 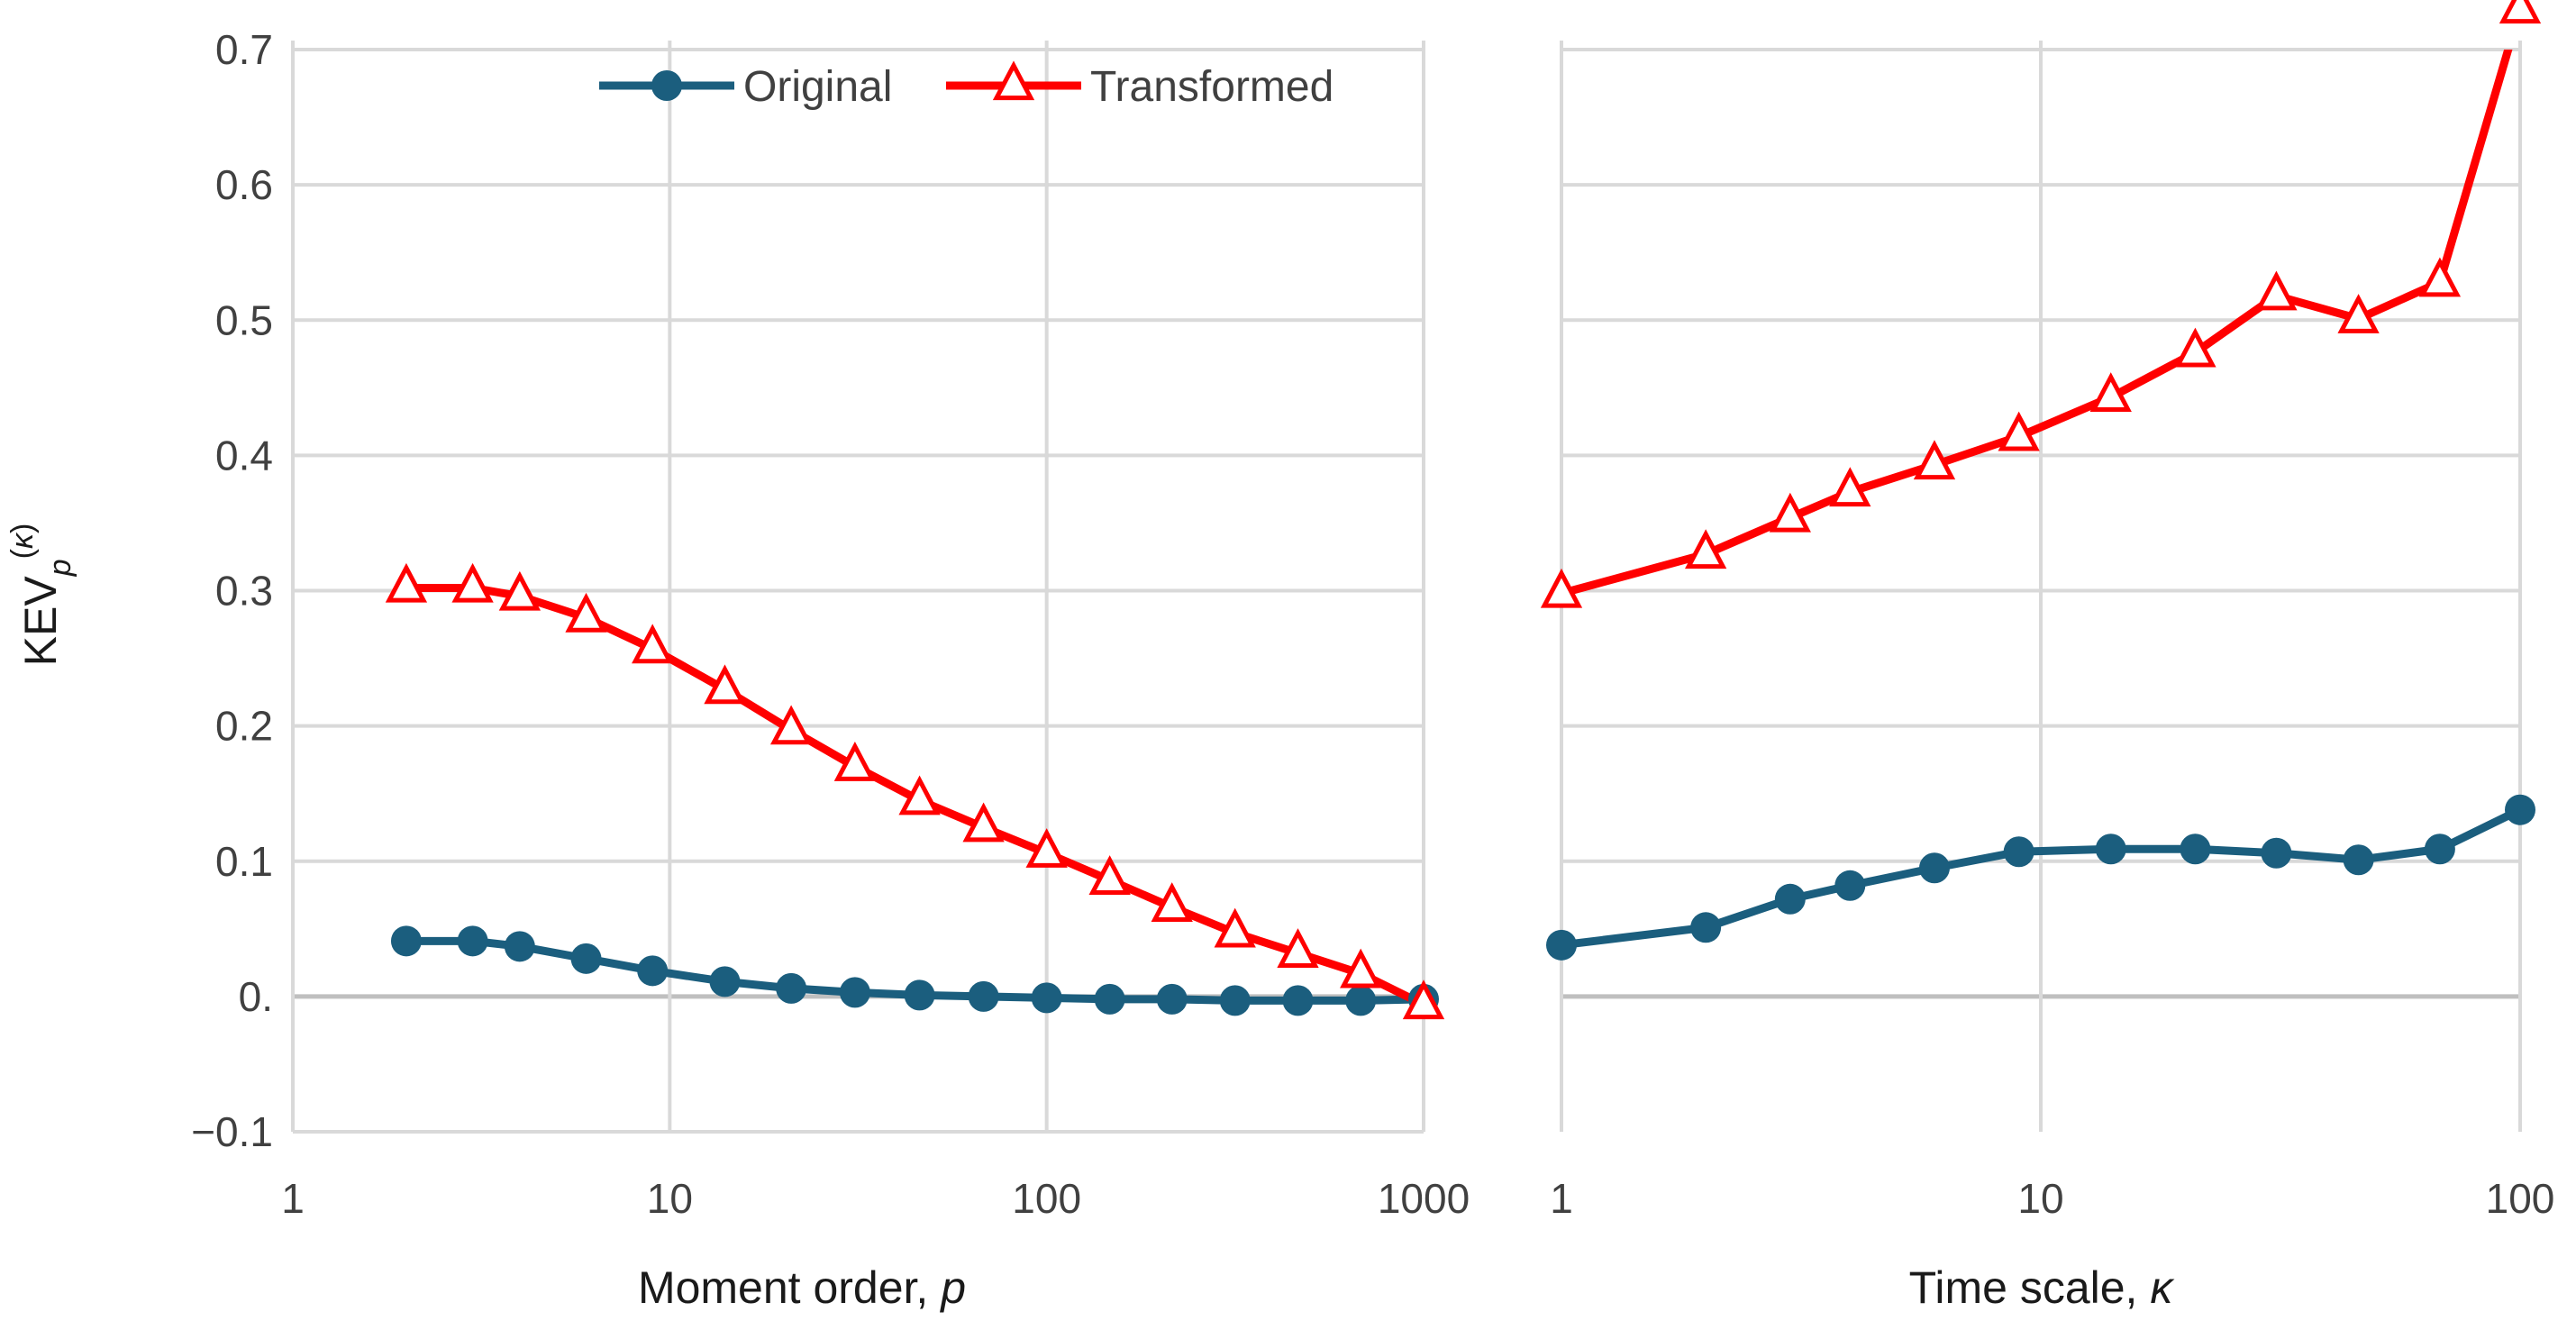 I want to click on y-axis-title: KEVp(κ), so click(x=41, y=595).